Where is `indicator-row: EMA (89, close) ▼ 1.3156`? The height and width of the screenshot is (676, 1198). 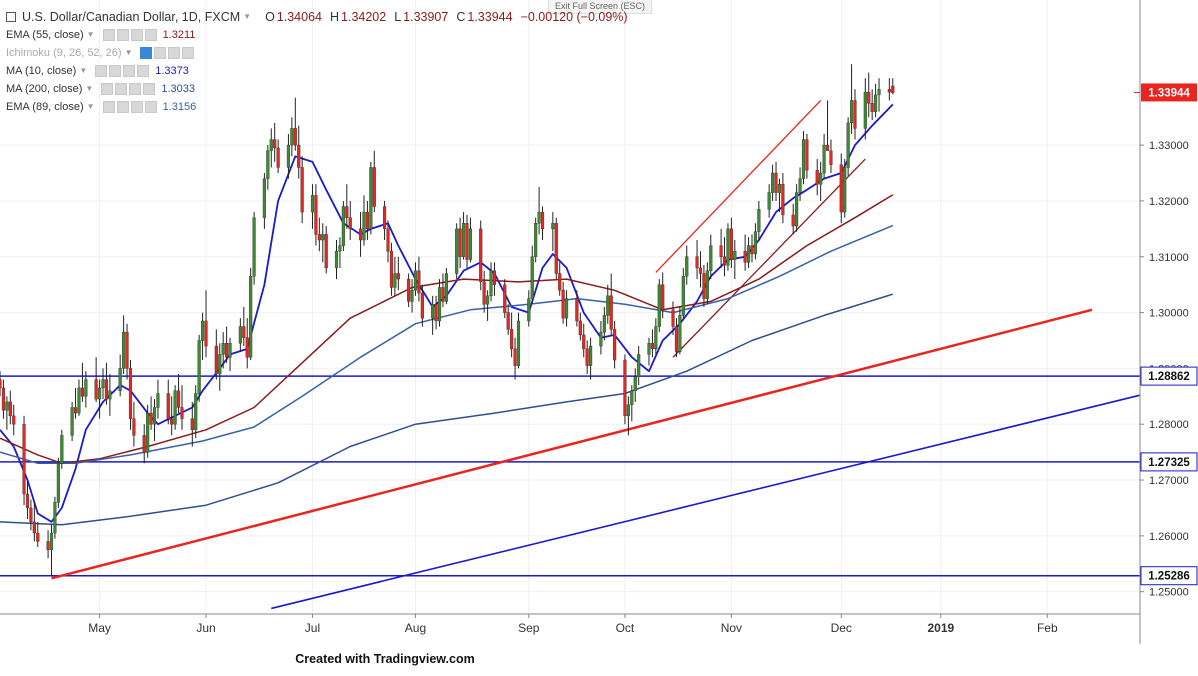
indicator-row: EMA (89, close) ▼ 1.3156 is located at coordinates (317, 107).